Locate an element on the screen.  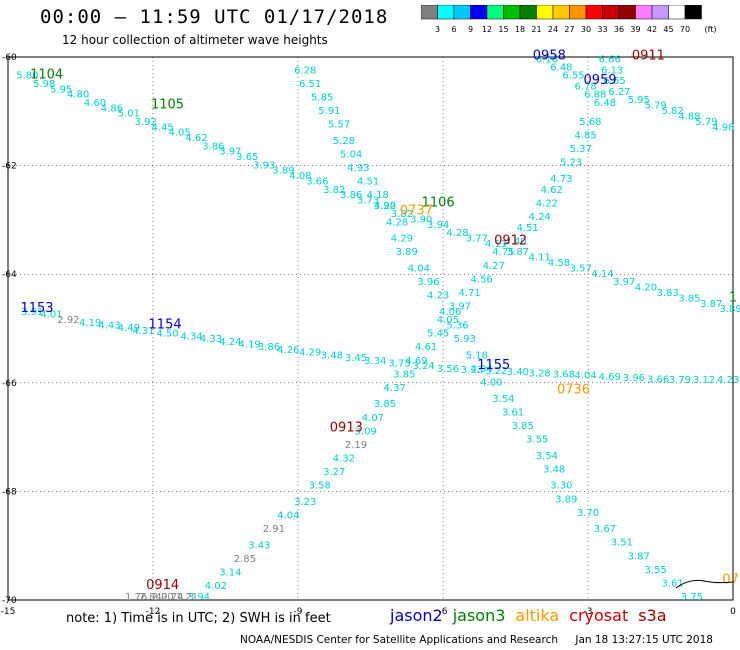
colorbar-tick: 30 is located at coordinates (586, 29).